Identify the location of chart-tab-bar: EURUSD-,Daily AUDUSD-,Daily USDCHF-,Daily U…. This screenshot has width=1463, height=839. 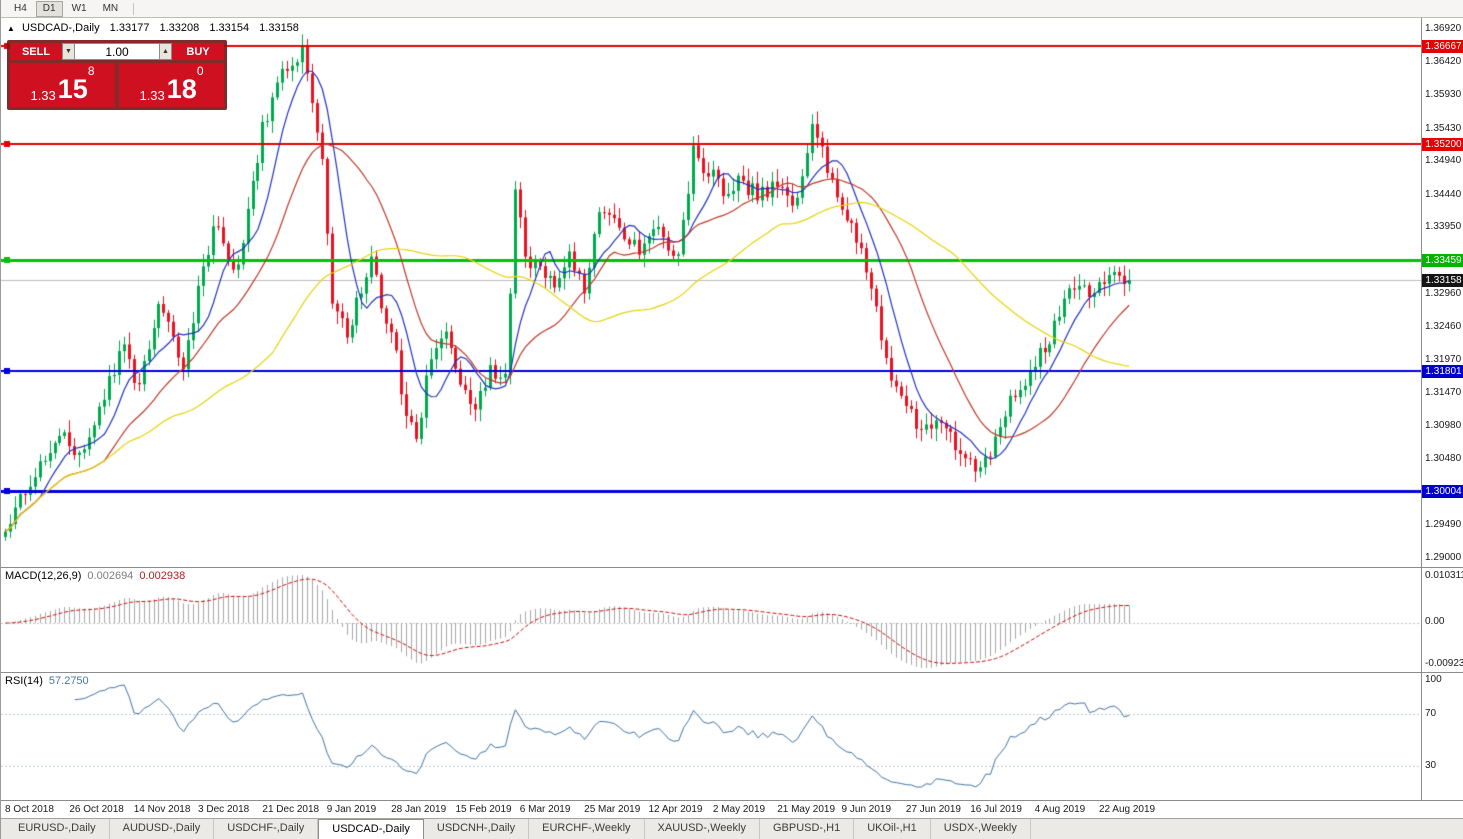
(732, 828).